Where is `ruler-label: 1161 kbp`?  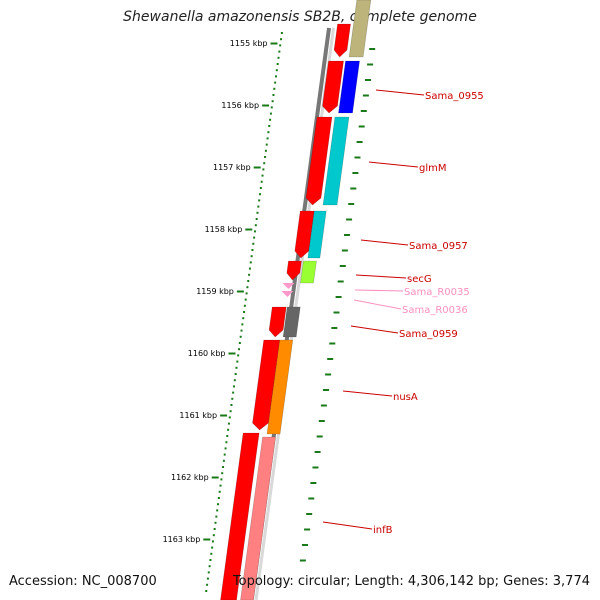 ruler-label: 1161 kbp is located at coordinates (198, 415).